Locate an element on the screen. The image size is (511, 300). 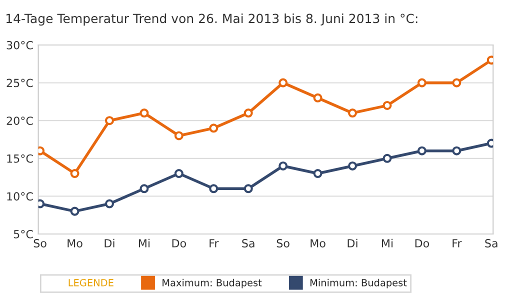
y-tick-label: 25°C is located at coordinates (19, 83).